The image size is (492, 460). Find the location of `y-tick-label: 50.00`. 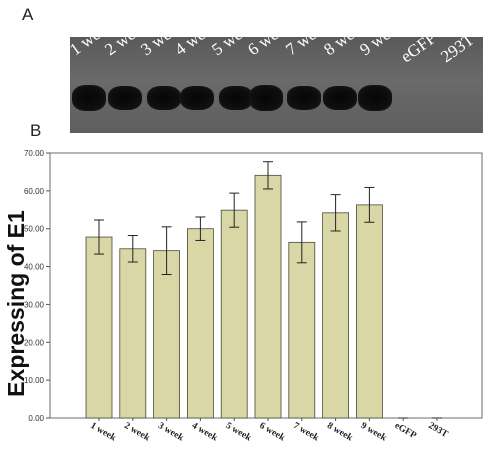

y-tick-label: 50.00 is located at coordinates (34, 229).